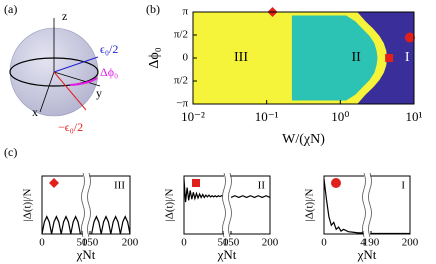 Image resolution: width=436 pixels, height=264 pixels. Describe the element at coordinates (340, 116) in the screenshot. I see `x-tick-label: 10⁰` at that location.